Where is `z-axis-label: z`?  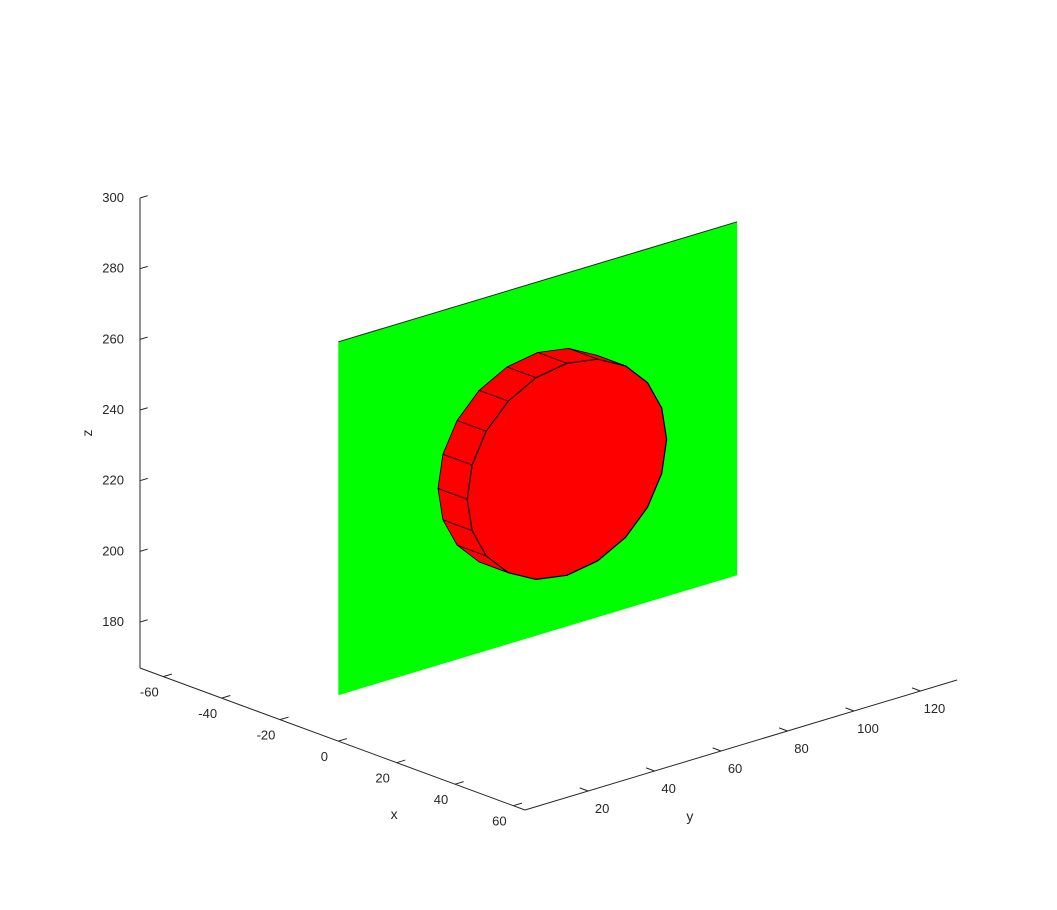
z-axis-label: z is located at coordinates (87, 433).